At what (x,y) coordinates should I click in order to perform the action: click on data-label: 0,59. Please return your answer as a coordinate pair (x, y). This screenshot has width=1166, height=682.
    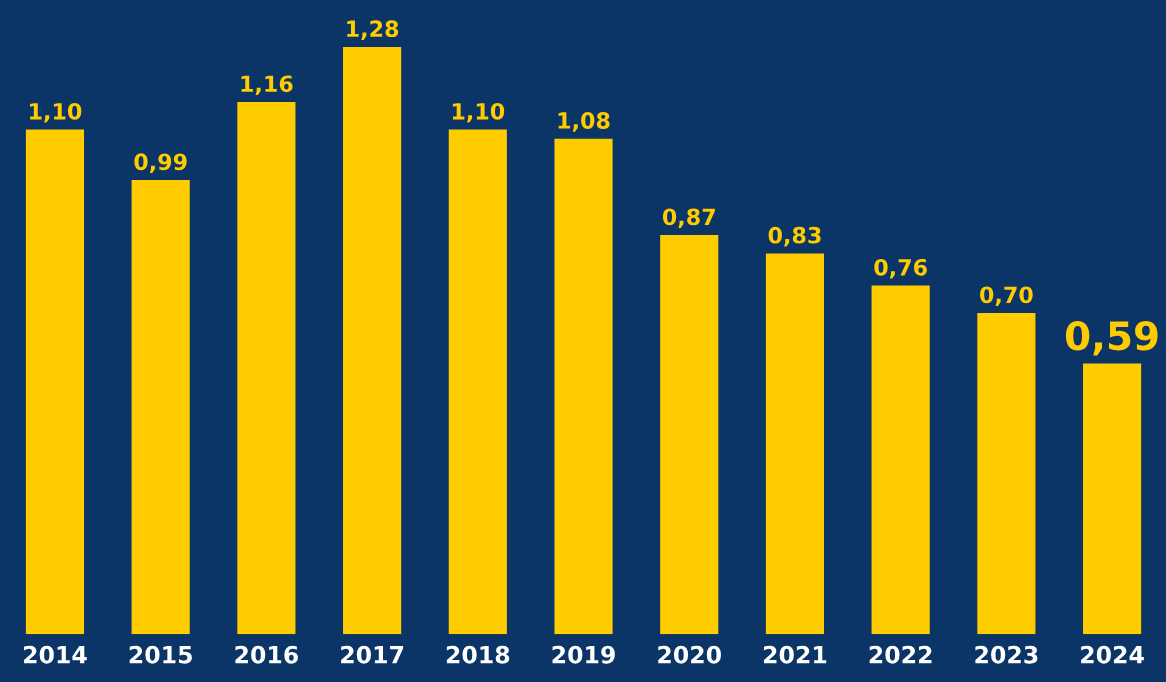
    Looking at the image, I should click on (1111, 338).